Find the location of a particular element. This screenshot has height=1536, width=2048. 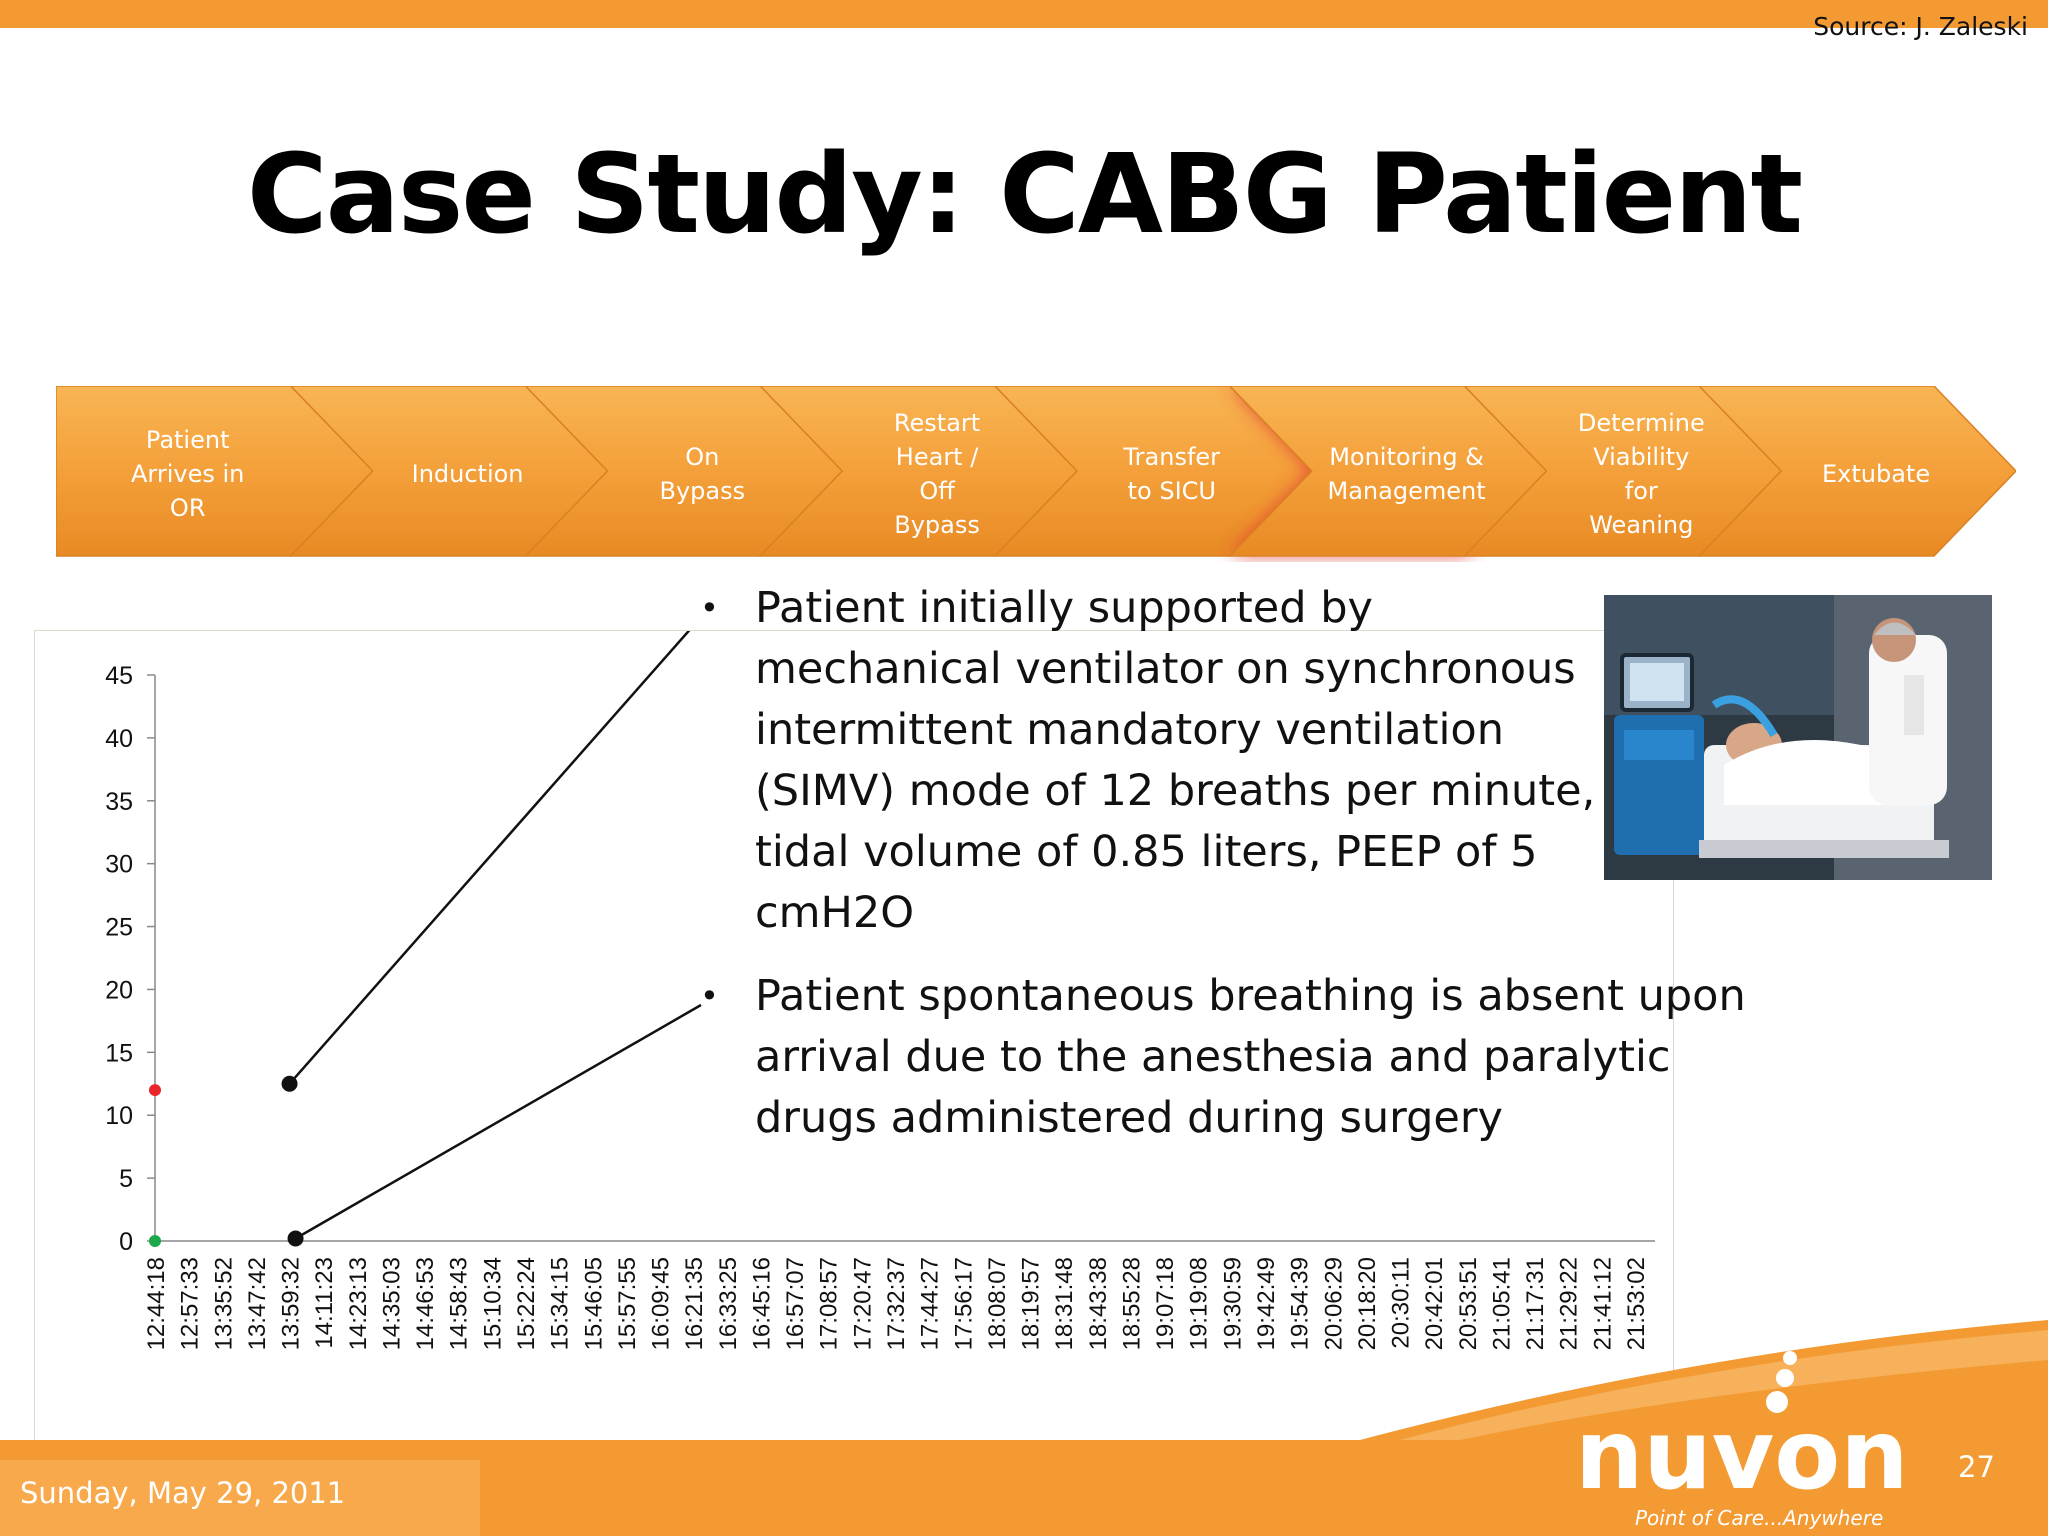

process-step-label: Patient Arrives in OR is located at coordinates (188, 474).